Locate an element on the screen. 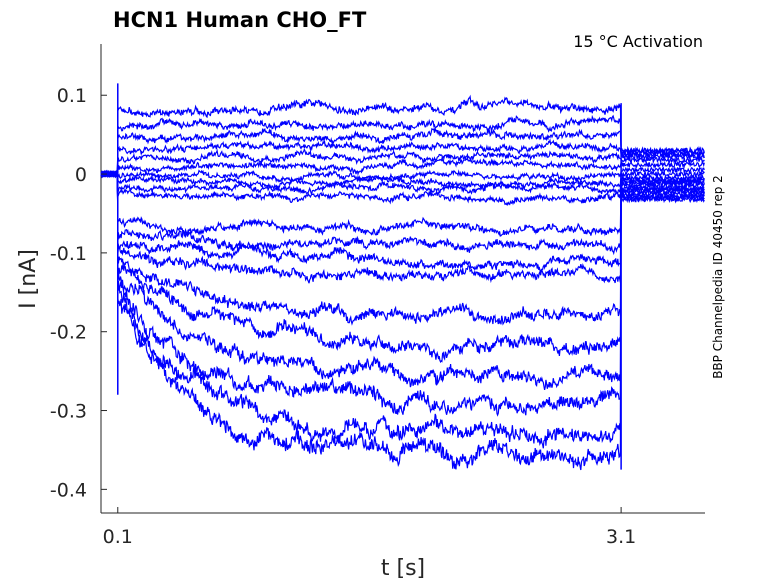  chart-title: HCN1 Human CHO_FT is located at coordinates (240, 20).